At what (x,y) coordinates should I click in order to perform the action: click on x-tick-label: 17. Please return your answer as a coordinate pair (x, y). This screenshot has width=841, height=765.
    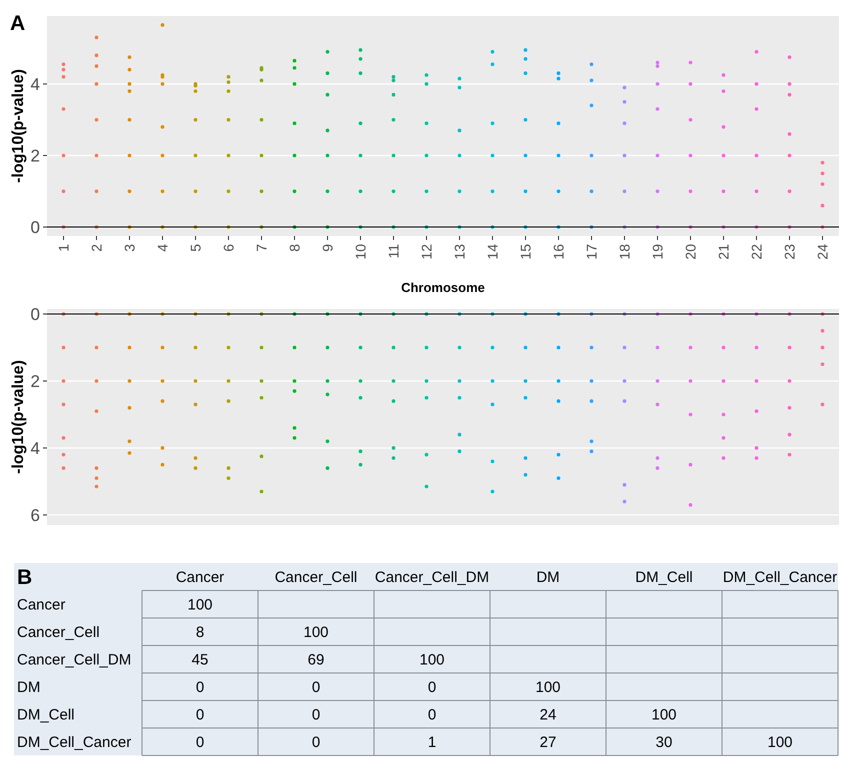
    Looking at the image, I should click on (591, 252).